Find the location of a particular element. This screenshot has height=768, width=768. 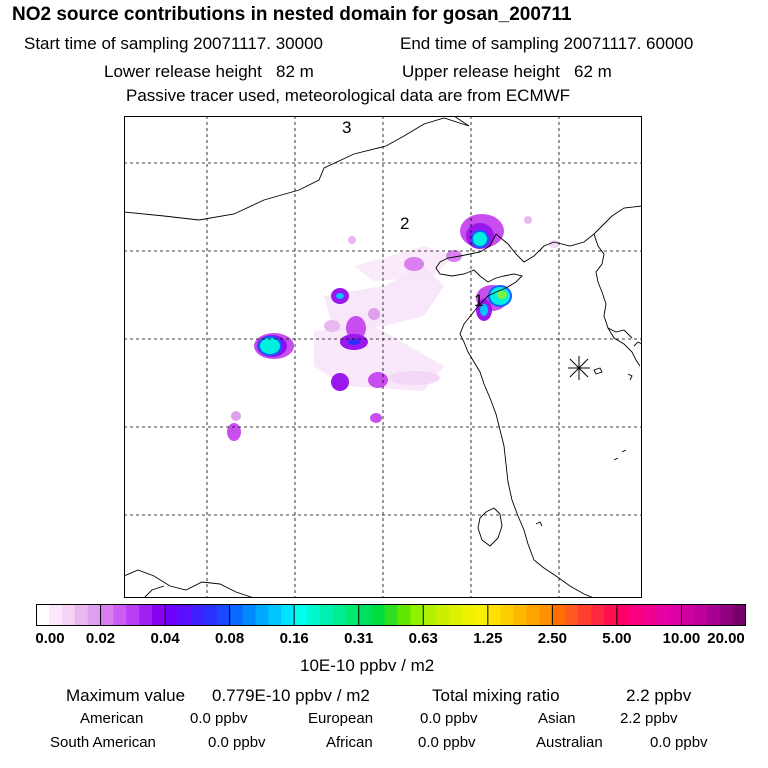

plumes is located at coordinates (393, 327).